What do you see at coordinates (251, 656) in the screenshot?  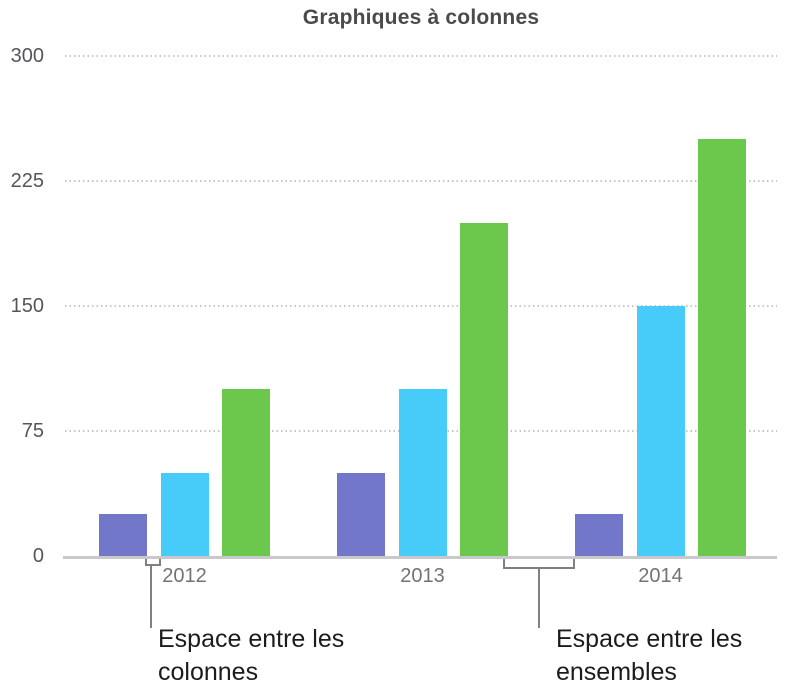 I see `column-gap-annotation: Espace entre les colonnes` at bounding box center [251, 656].